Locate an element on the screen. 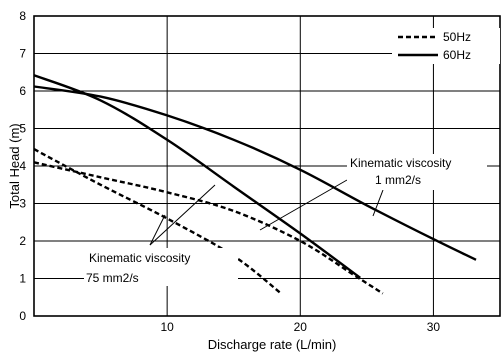 This screenshot has height=356, width=504. annotation-1-line-2: 1 mm2/s is located at coordinates (398, 180).